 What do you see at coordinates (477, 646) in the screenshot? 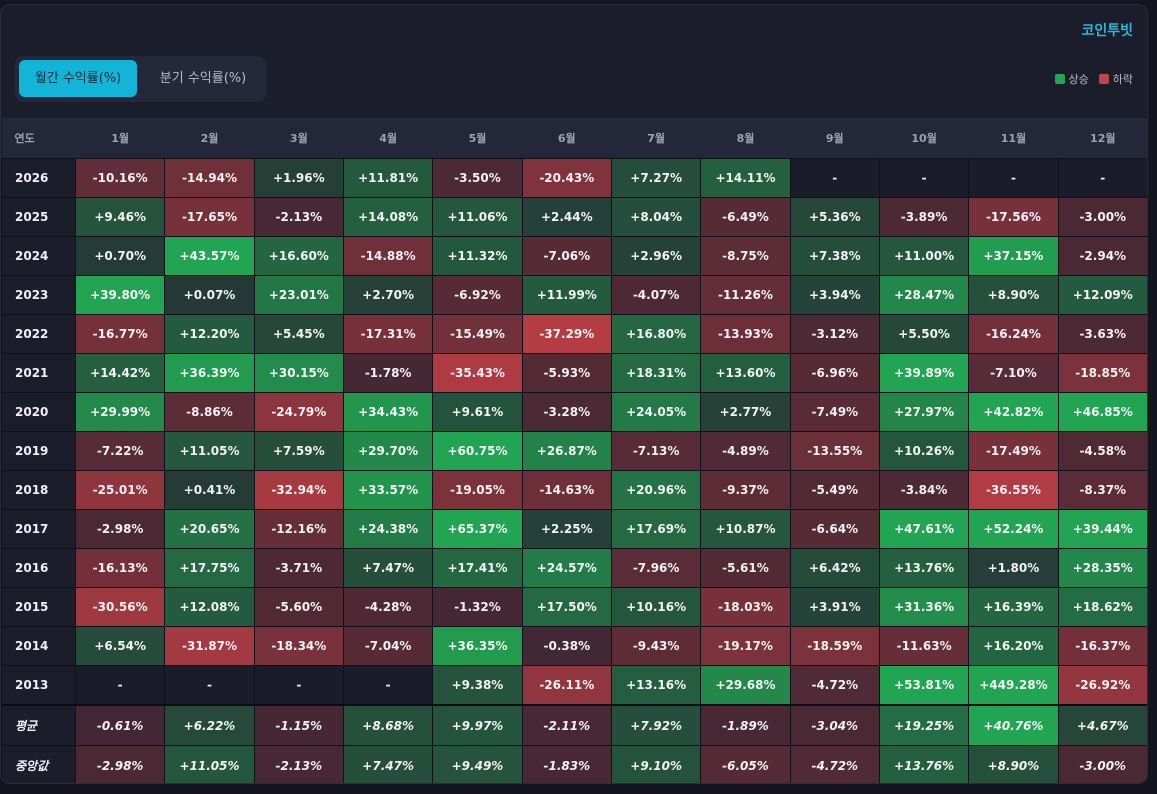
I see `return-cell: +36.35%` at bounding box center [477, 646].